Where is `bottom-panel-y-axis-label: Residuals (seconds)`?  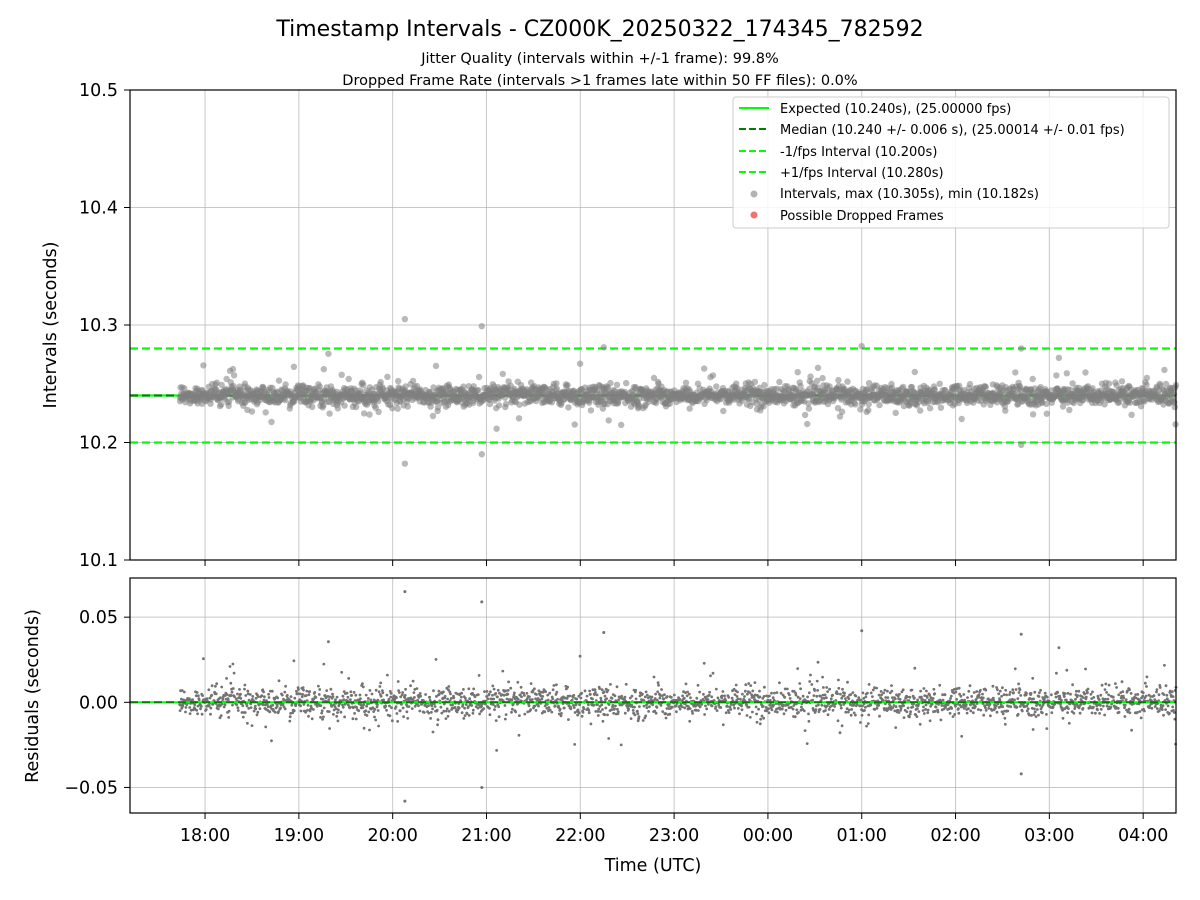 bottom-panel-y-axis-label: Residuals (seconds) is located at coordinates (33, 696).